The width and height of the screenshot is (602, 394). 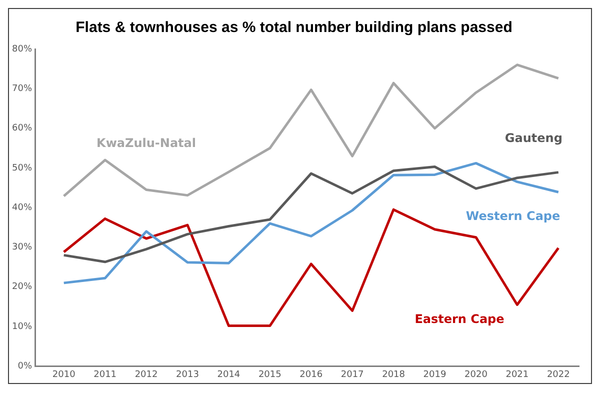 I want to click on x-tick-label: 2016, so click(x=311, y=375).